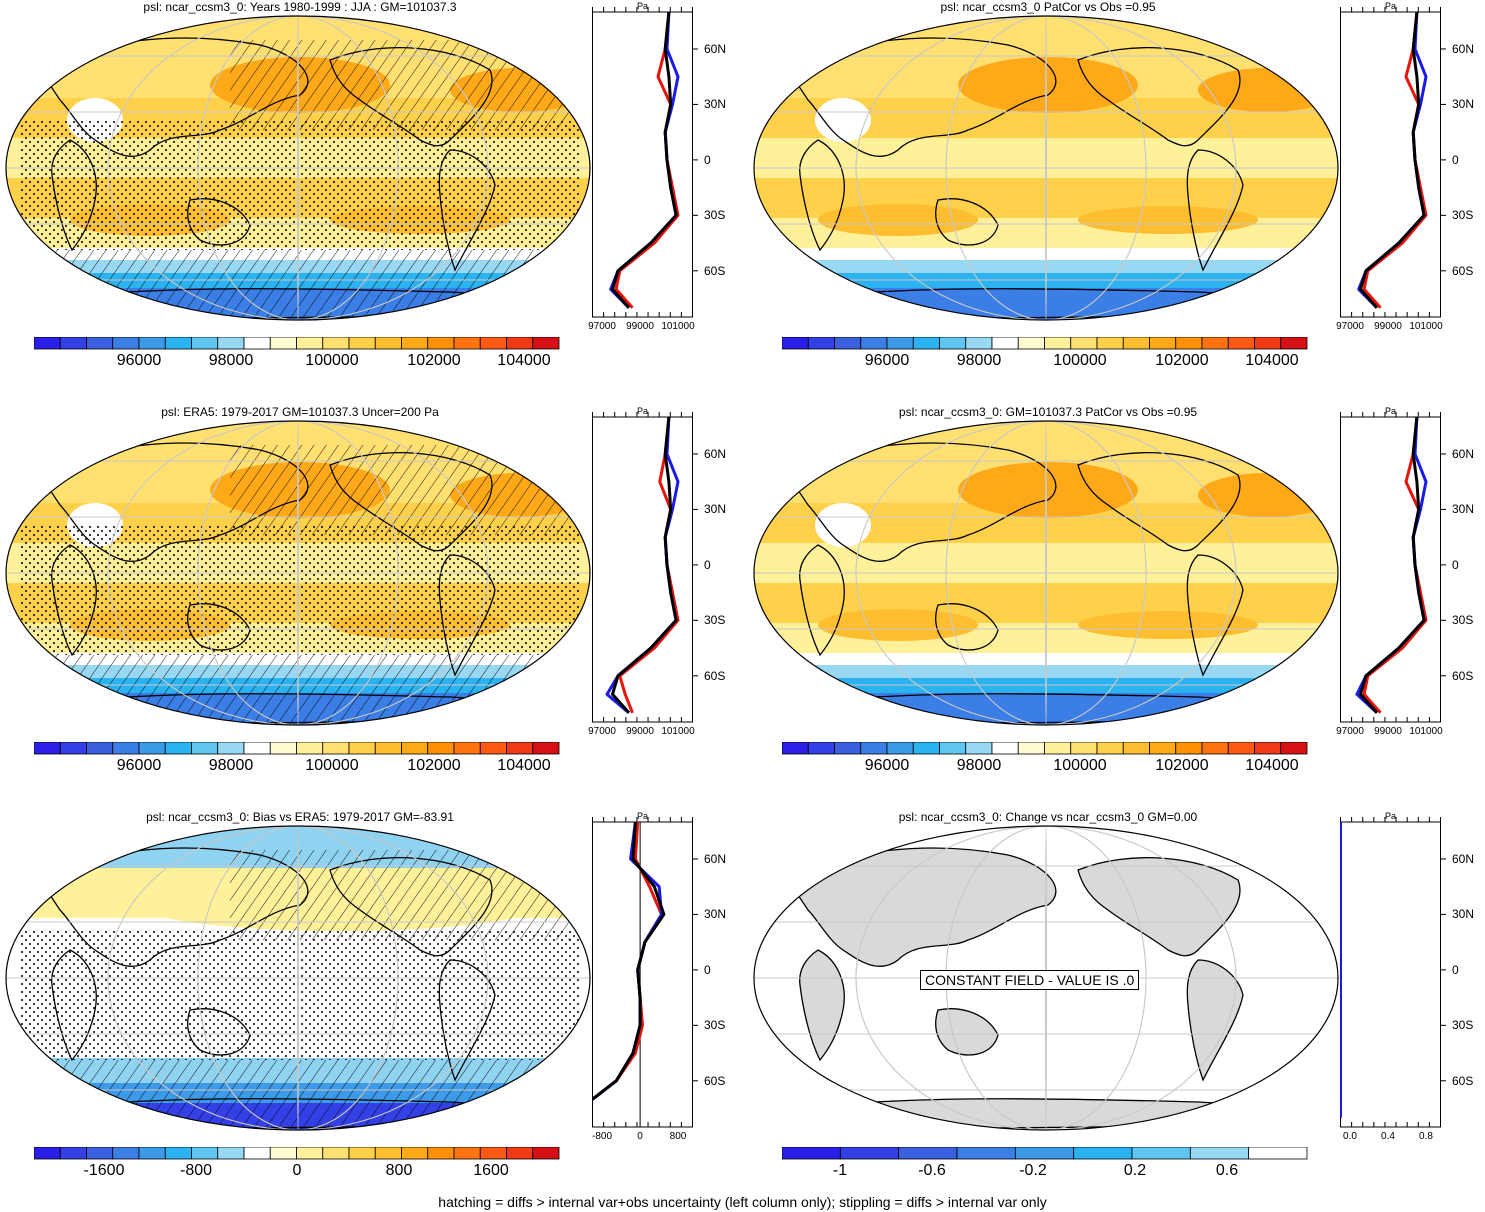  Describe the element at coordinates (602, 1136) in the screenshot. I see `profile-x-tick-label: -800` at that location.